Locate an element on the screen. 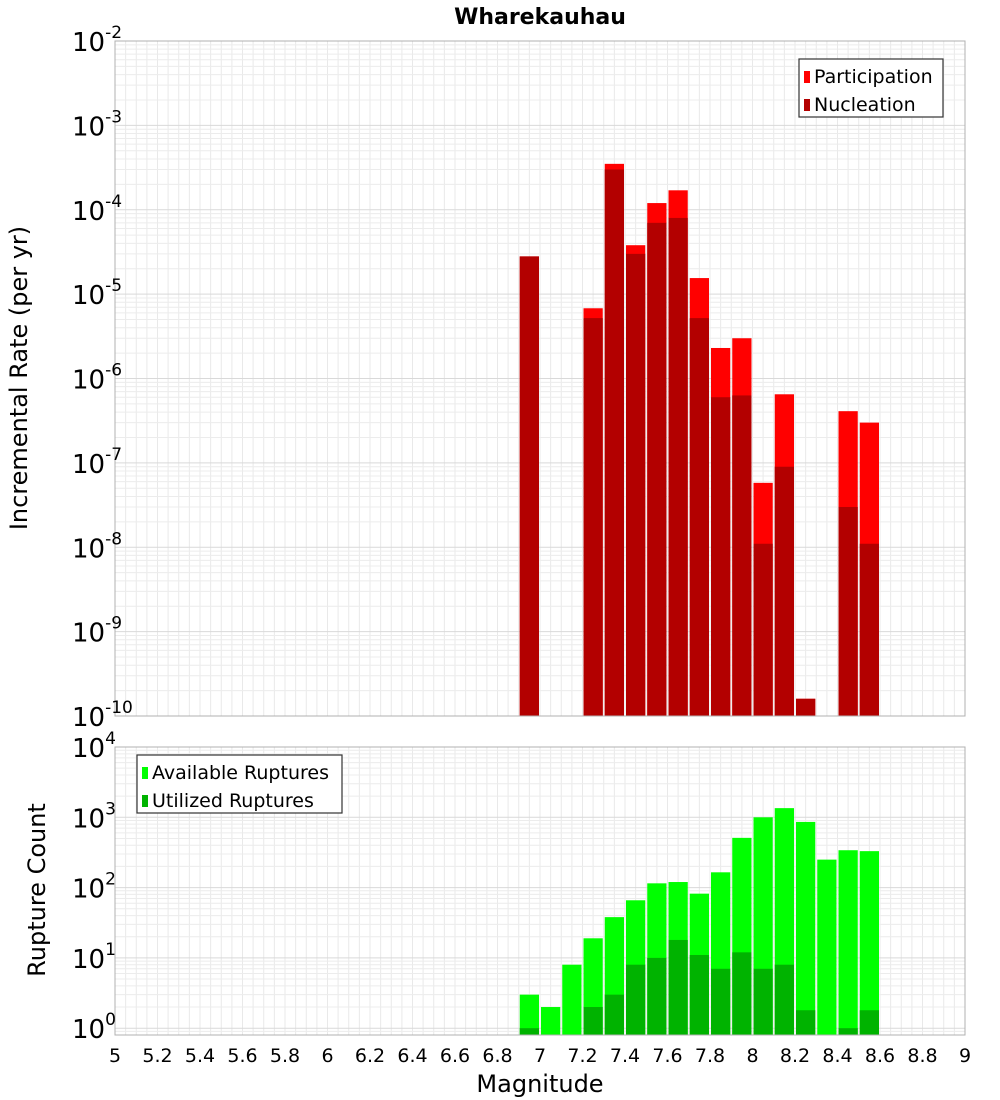  y-tick-exponent: -8 is located at coordinates (113, 539).